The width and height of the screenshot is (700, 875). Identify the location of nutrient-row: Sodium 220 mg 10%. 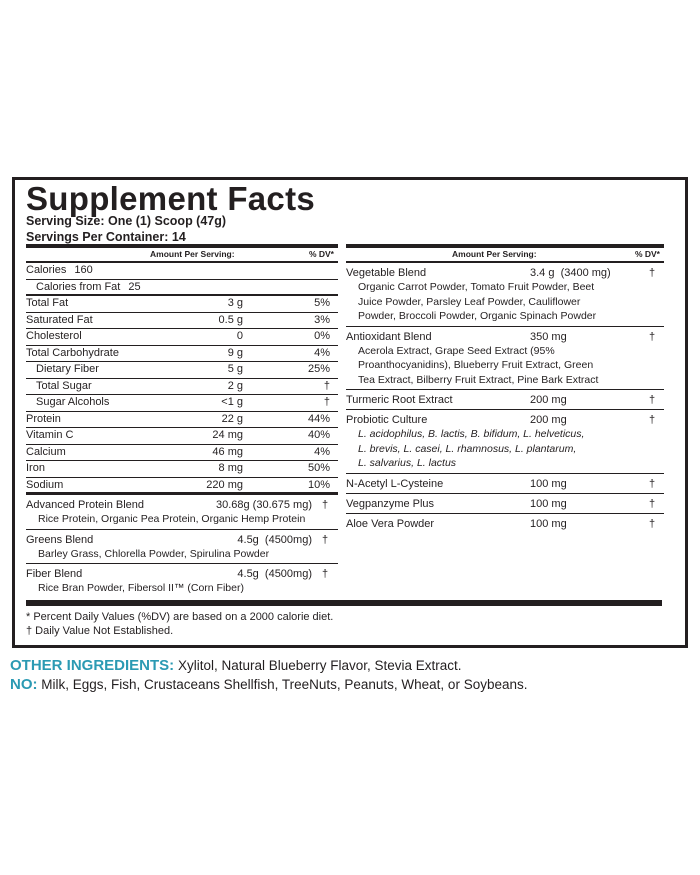
(182, 486).